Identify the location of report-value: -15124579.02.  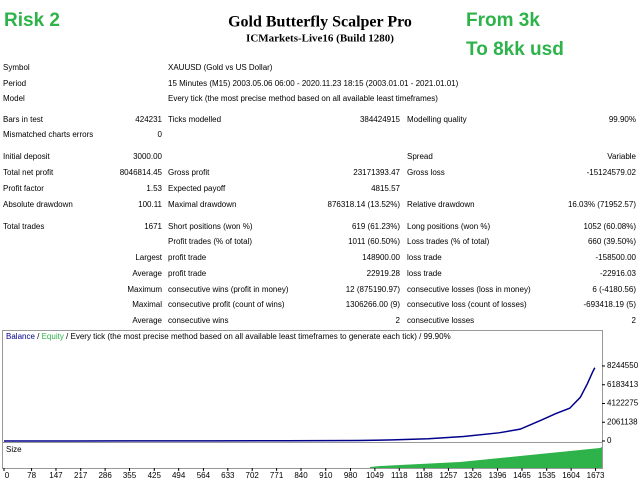
(612, 172).